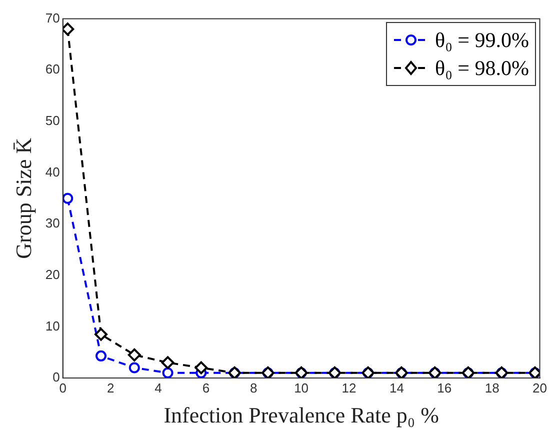 The image size is (558, 442). Describe the element at coordinates (254, 388) in the screenshot. I see `x-tick-label: 8` at that location.